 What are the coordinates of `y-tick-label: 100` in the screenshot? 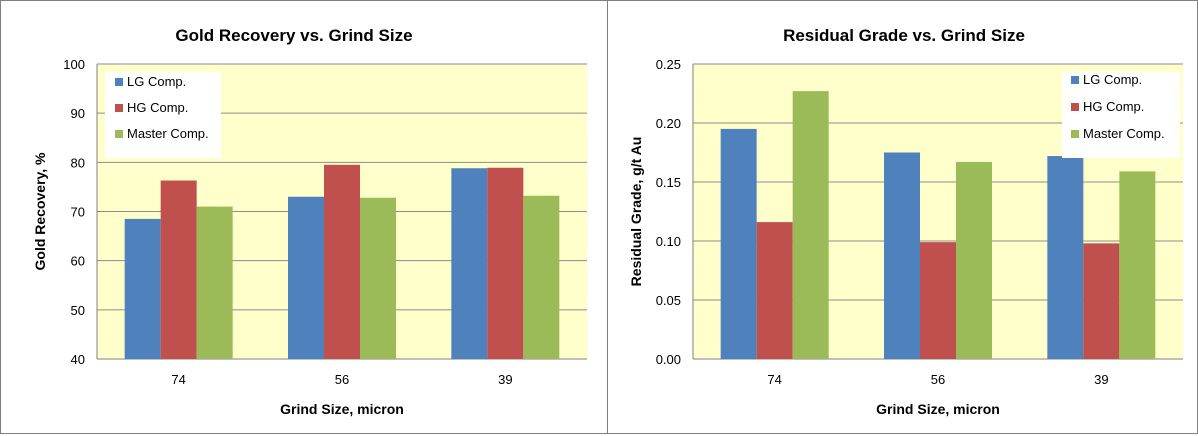 It's located at (74, 64).